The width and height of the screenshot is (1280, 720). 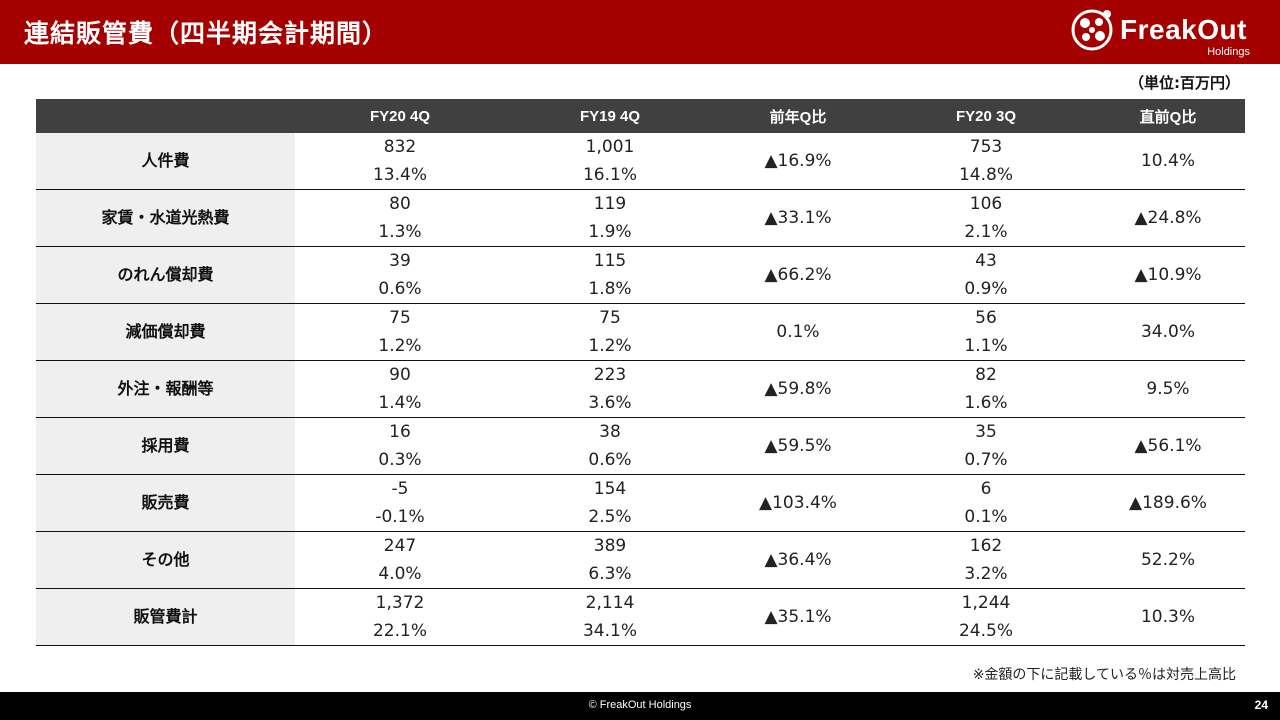 I want to click on cell-fy20-3q: 35 0.7%, so click(x=986, y=446).